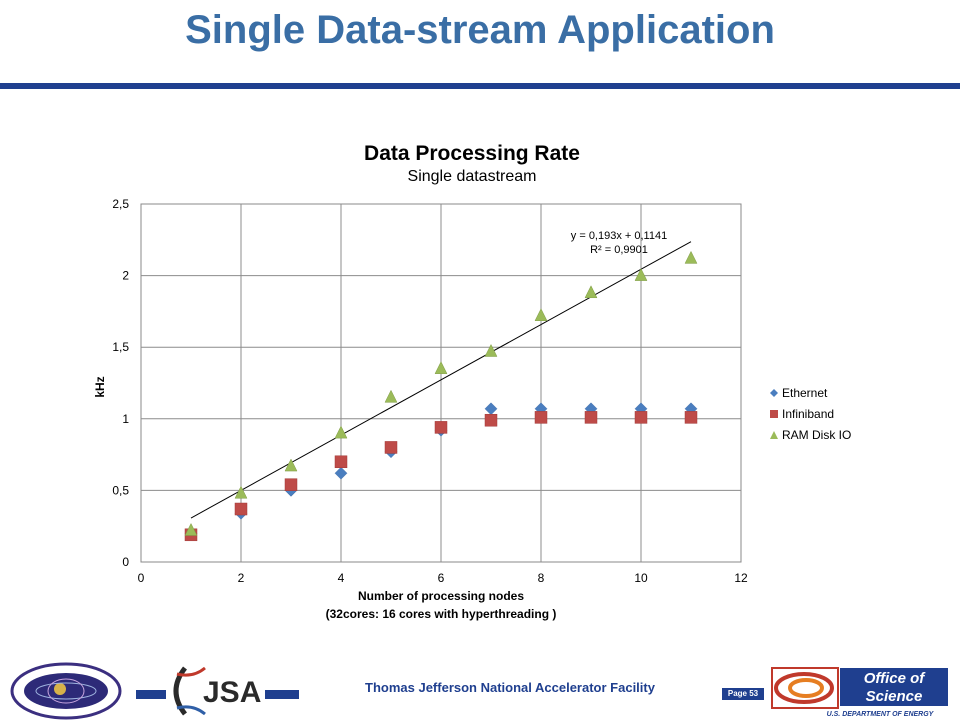 The height and width of the screenshot is (720, 960). Describe the element at coordinates (120, 204) in the screenshot. I see `y-tick-label: 2,5` at that location.